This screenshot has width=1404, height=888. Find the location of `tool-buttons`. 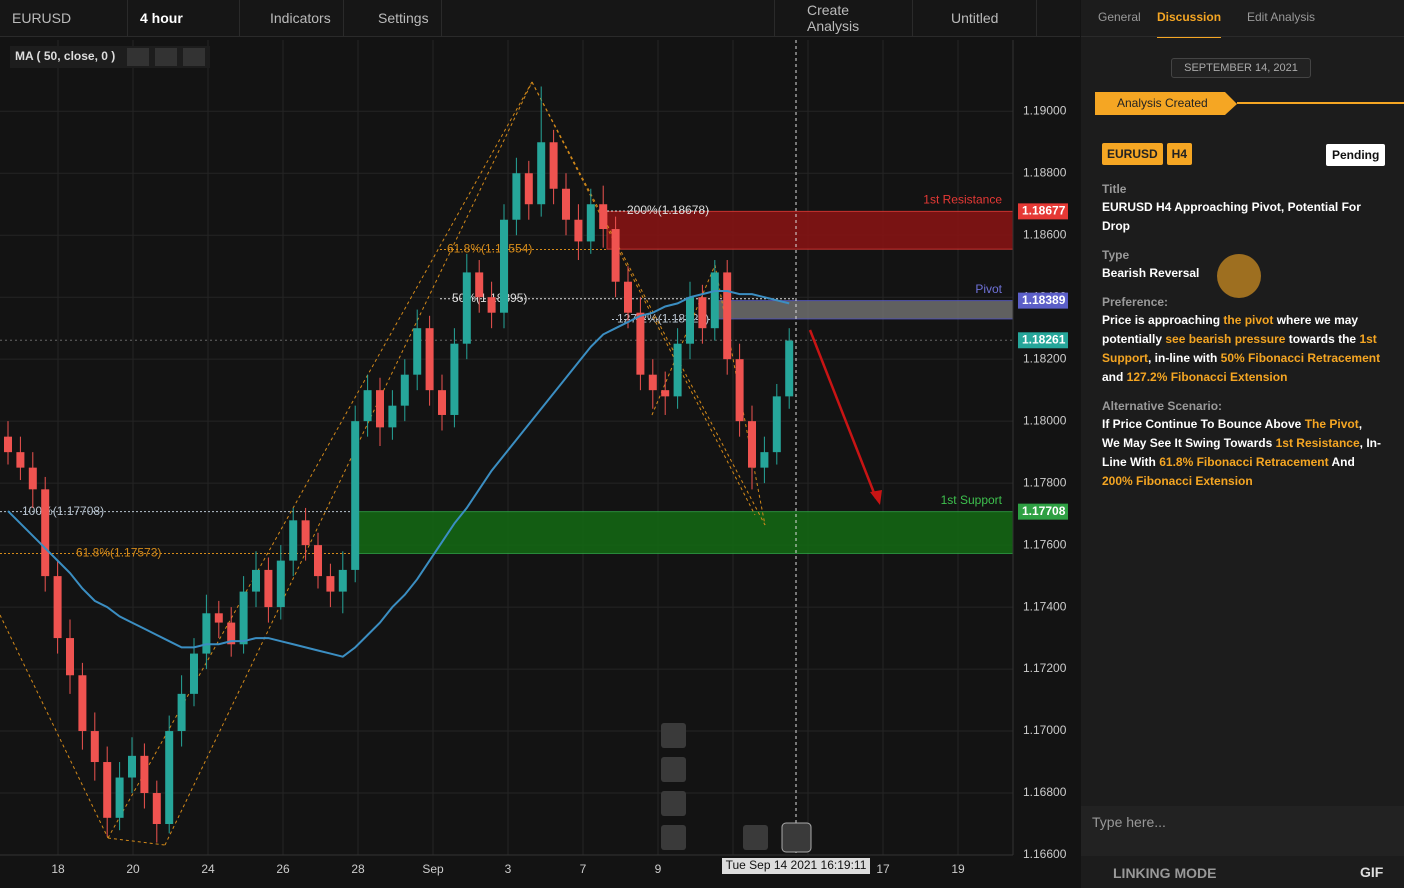

tool-buttons is located at coordinates (736, 788).